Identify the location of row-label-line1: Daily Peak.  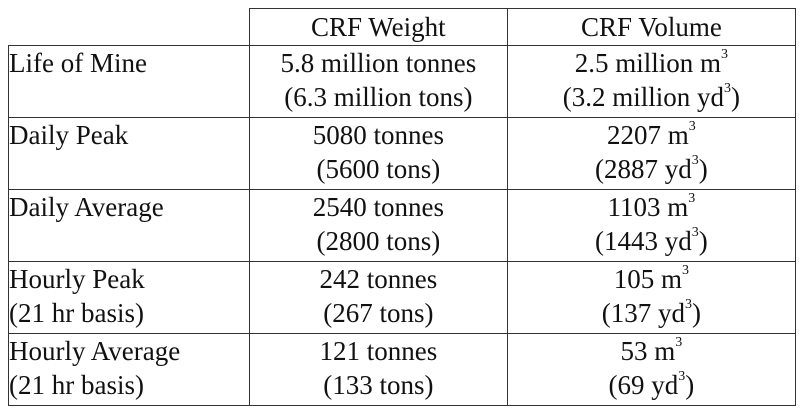
(69, 135).